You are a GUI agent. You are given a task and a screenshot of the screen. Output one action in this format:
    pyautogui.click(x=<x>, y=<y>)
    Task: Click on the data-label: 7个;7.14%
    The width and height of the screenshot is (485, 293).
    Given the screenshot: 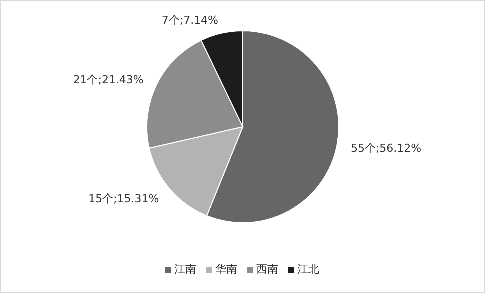 What is the action you would take?
    pyautogui.click(x=190, y=20)
    